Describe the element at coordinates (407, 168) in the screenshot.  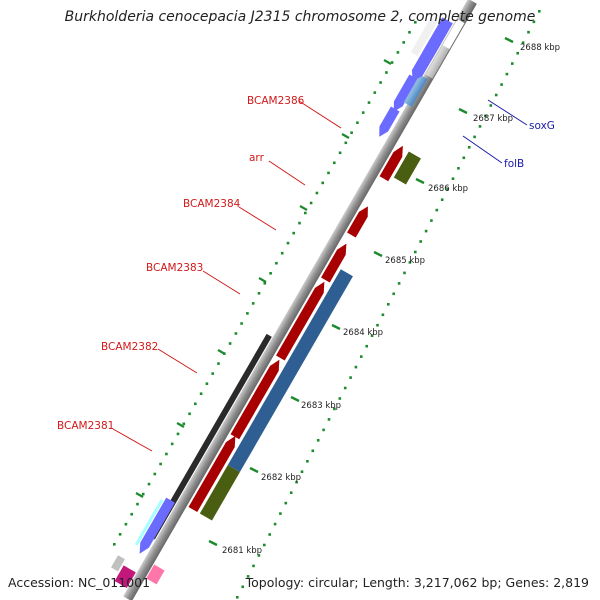
I see `blast-hit-green-upper` at that location.